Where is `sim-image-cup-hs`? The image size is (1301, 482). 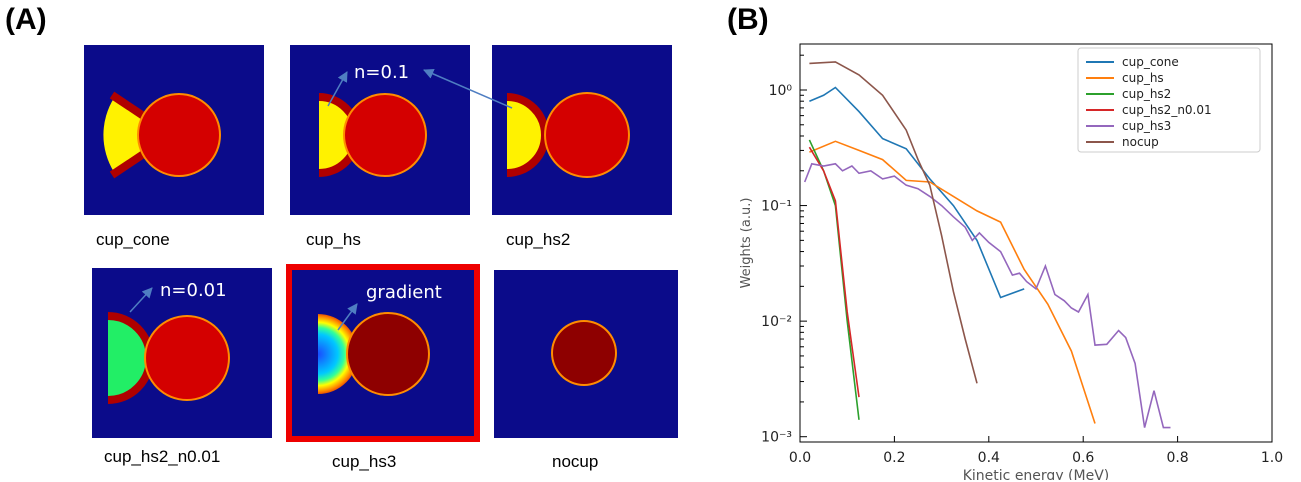
sim-image-cup-hs is located at coordinates (380, 130).